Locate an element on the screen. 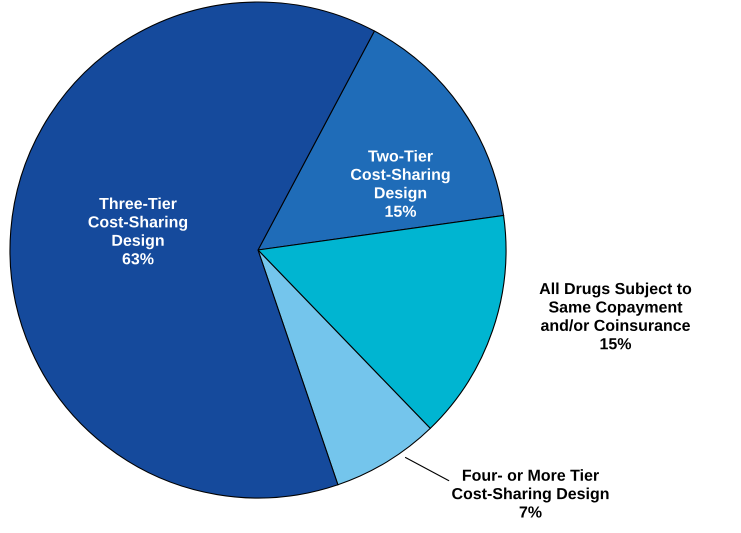 The width and height of the screenshot is (741, 533). slice-label: Two-Tier Cost-Sharing Design is located at coordinates (400, 176).